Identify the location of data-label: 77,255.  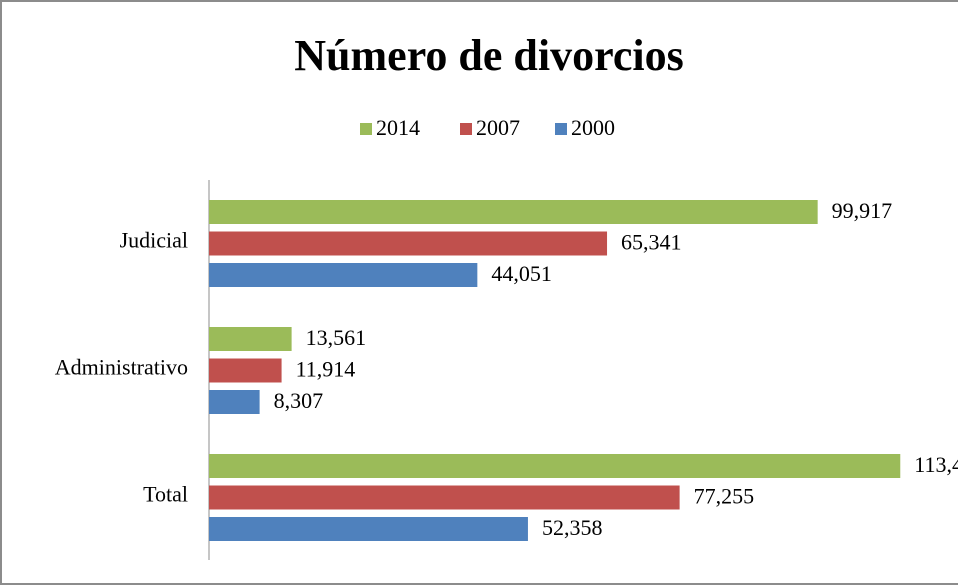
(724, 496).